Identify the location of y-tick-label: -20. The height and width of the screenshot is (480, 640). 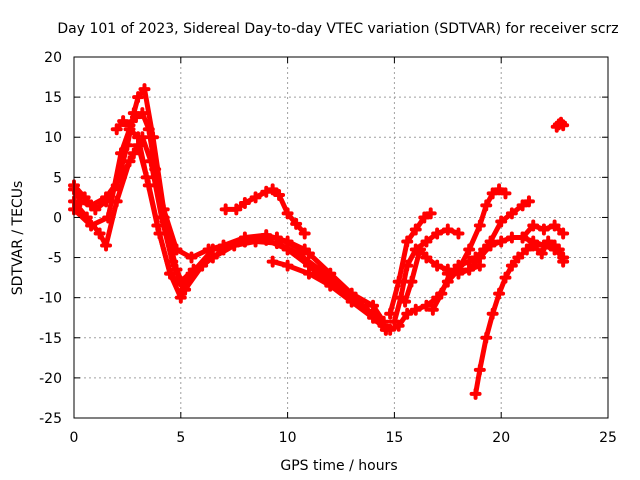
(50, 379).